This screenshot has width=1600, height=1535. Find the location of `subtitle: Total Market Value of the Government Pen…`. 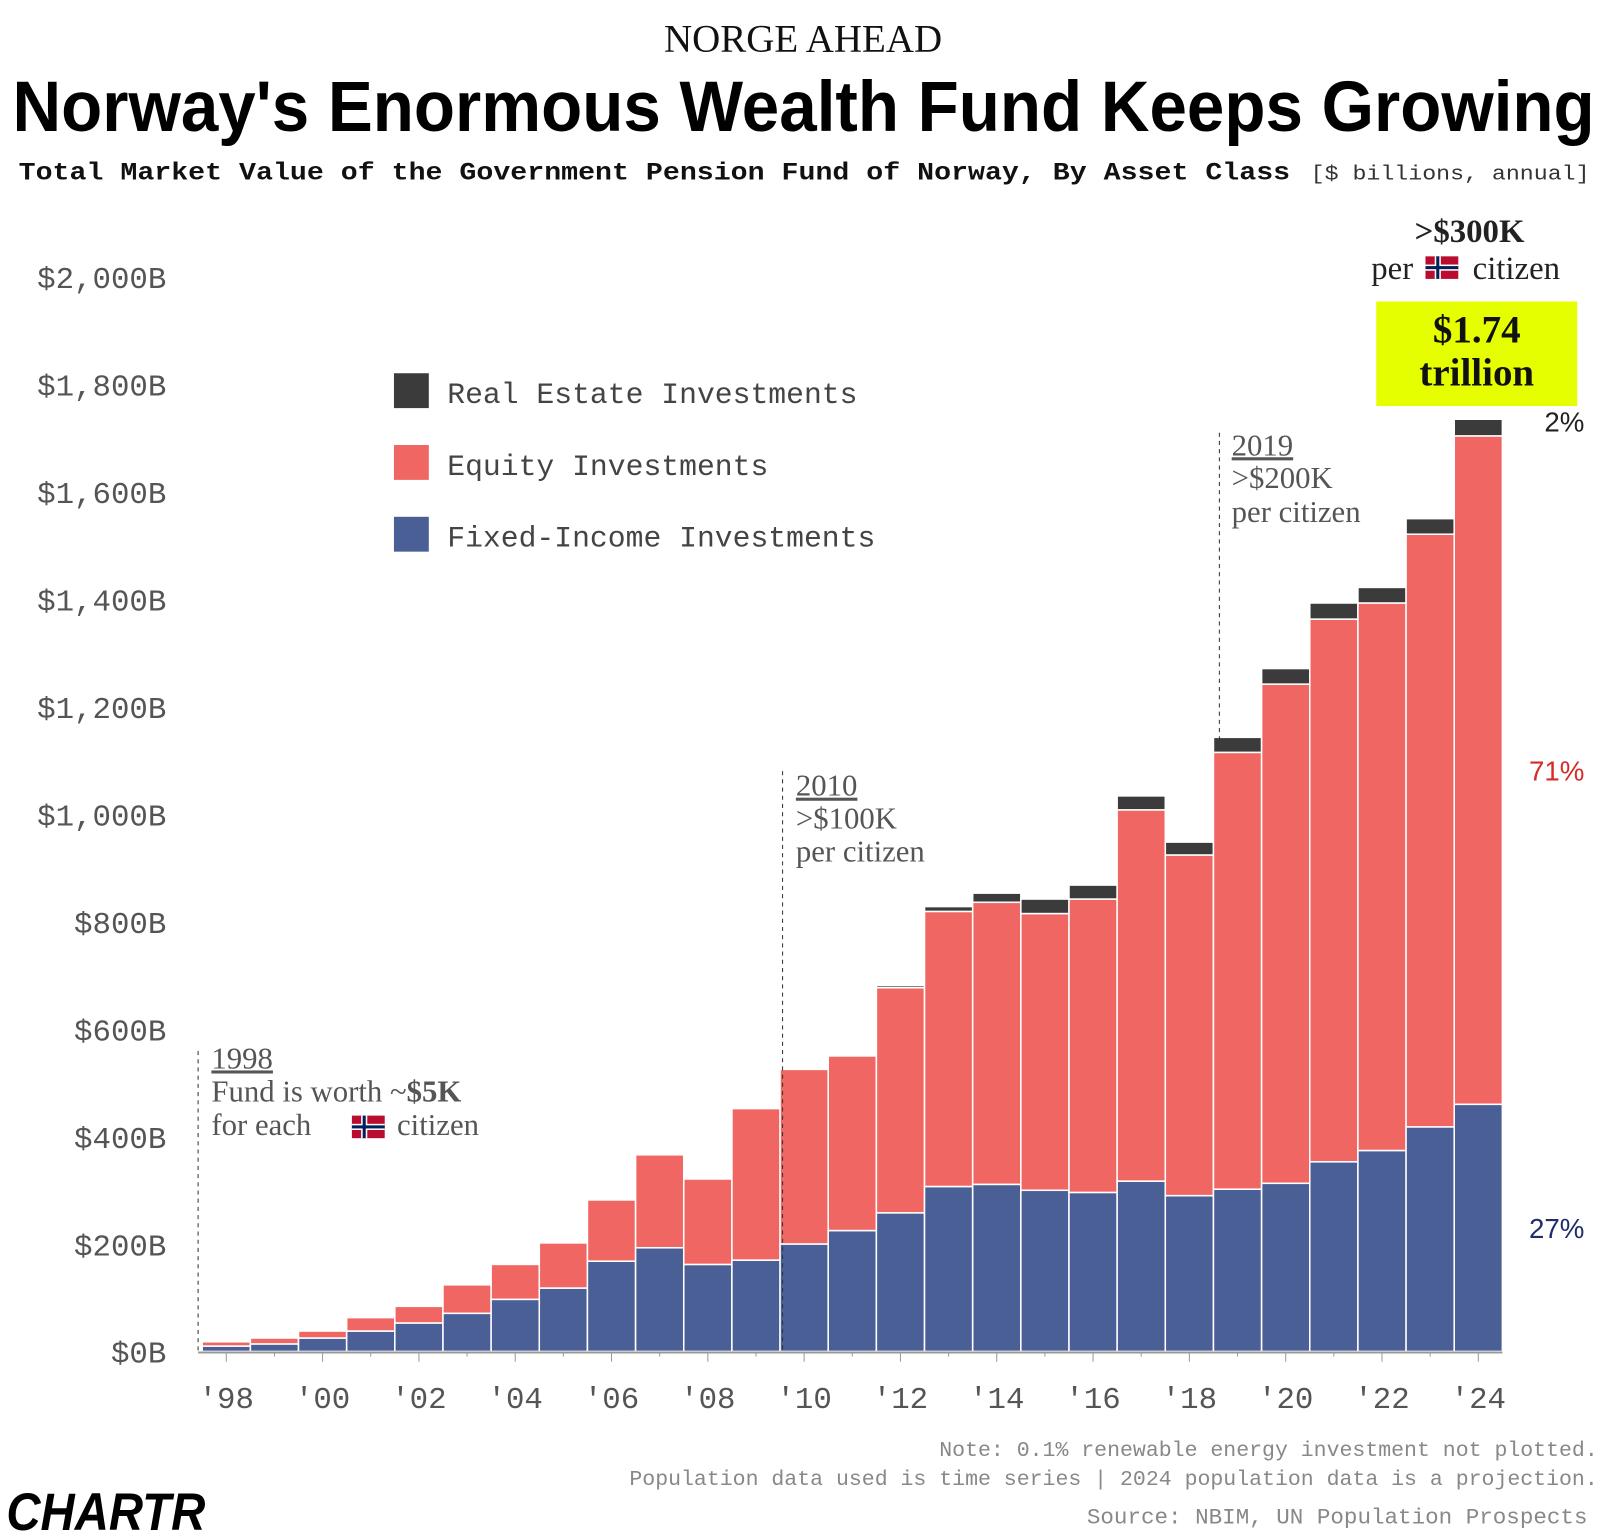

subtitle: Total Market Value of the Government Pen… is located at coordinates (654, 173).